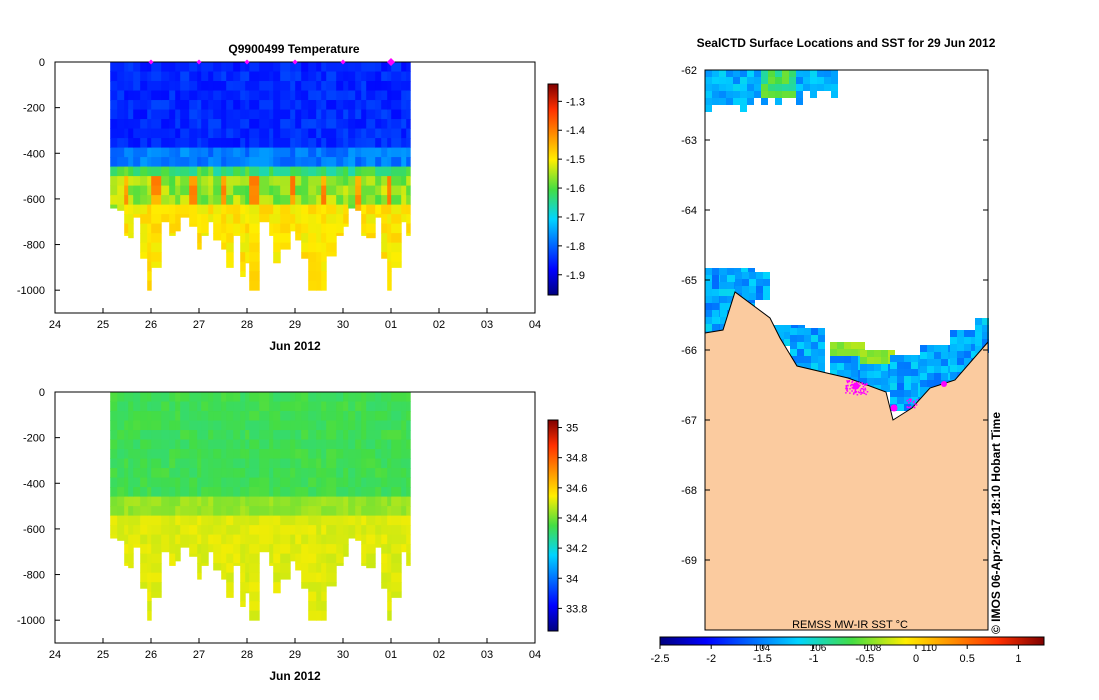  I want to click on x-tick-label: 02, so click(439, 325).